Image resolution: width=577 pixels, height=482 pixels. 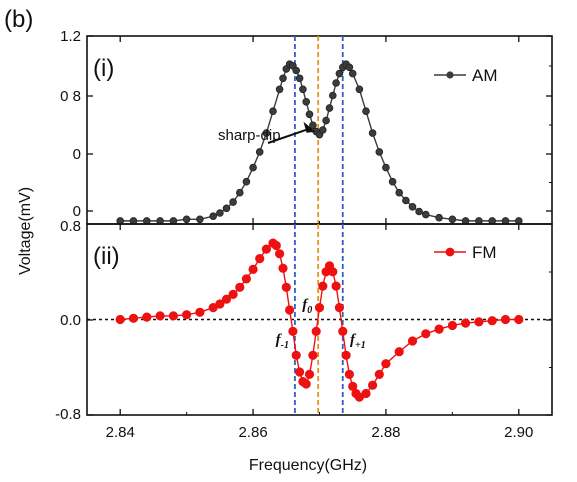 What do you see at coordinates (288, 135) in the screenshot?
I see `annotation-arrow` at bounding box center [288, 135].